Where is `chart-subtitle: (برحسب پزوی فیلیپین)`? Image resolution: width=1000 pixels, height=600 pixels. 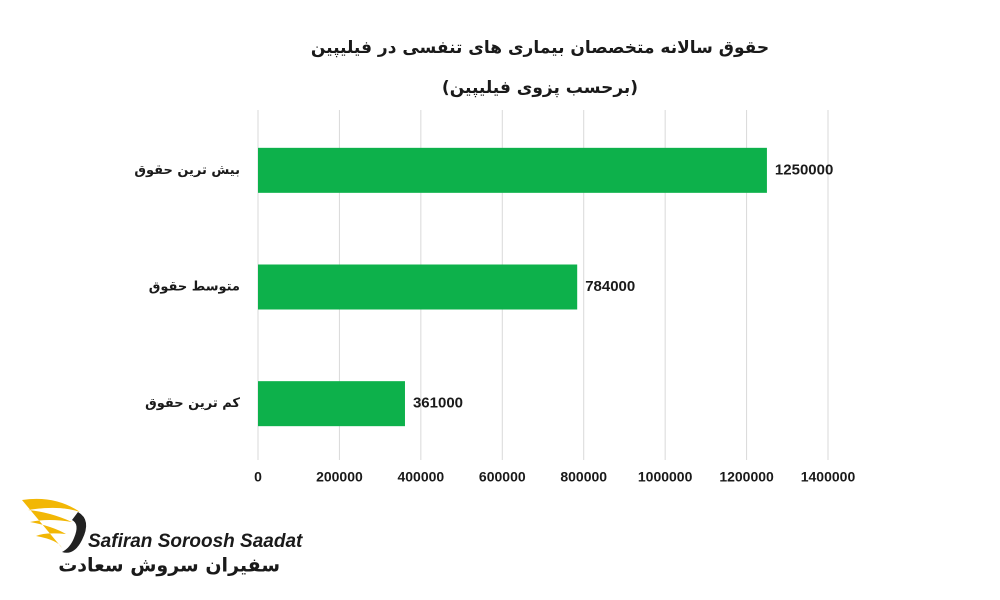 chart-subtitle: (برحسب پزوی فیلیپین) is located at coordinates (540, 88).